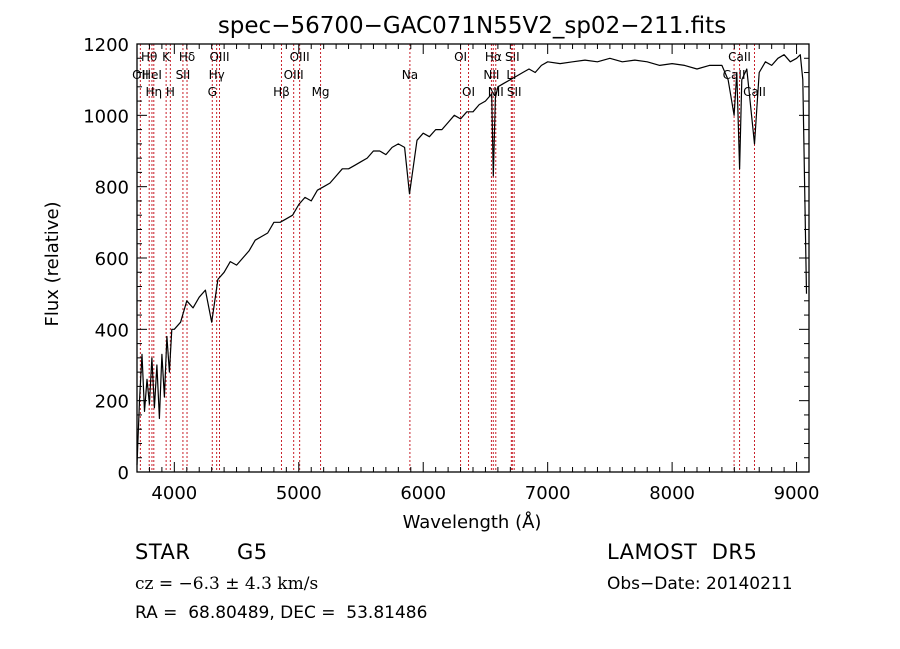 Image resolution: width=900 pixels, height=649 pixels. I want to click on x-tick-label: 8000, so click(672, 493).